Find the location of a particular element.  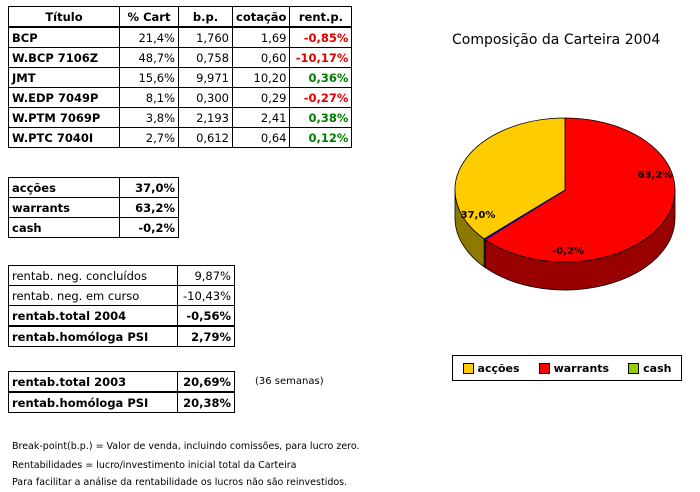

allocation-row: acções 37,0% is located at coordinates (93, 187).